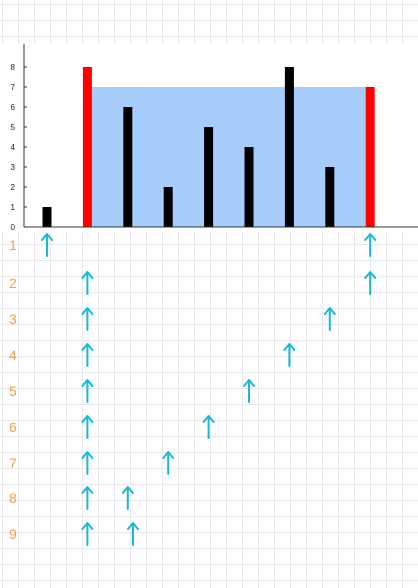 The width and height of the screenshot is (418, 588). Describe the element at coordinates (13, 355) in the screenshot. I see `step-label: 4` at that location.